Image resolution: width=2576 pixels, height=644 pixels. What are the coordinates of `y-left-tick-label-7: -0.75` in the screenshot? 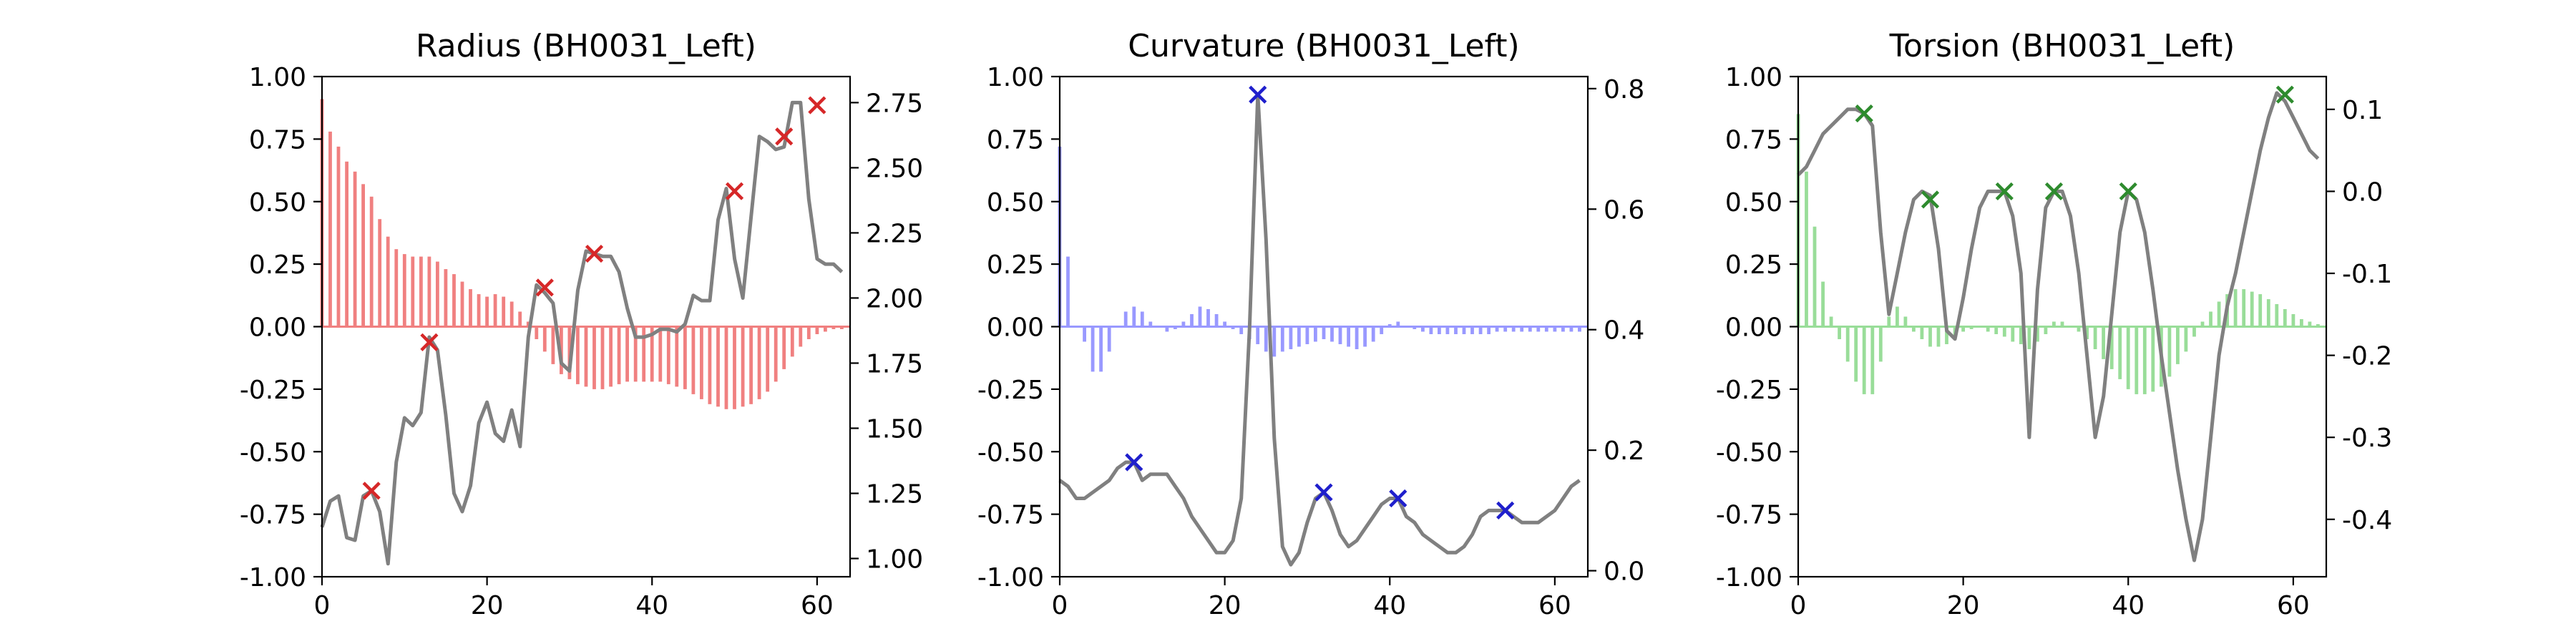 It's located at (273, 515).